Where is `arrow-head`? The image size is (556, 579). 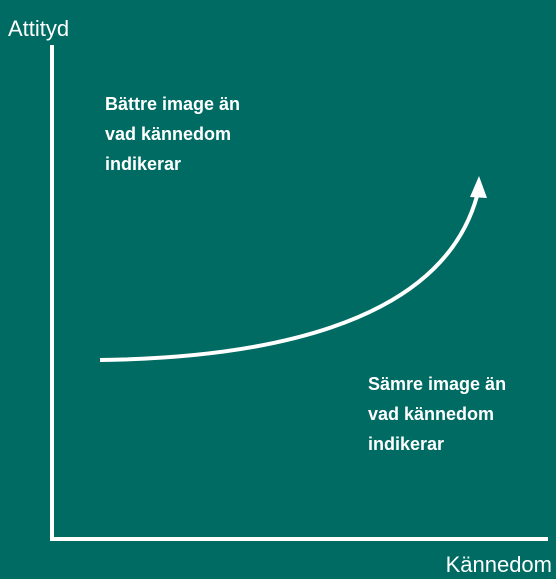
arrow-head is located at coordinates (478, 187).